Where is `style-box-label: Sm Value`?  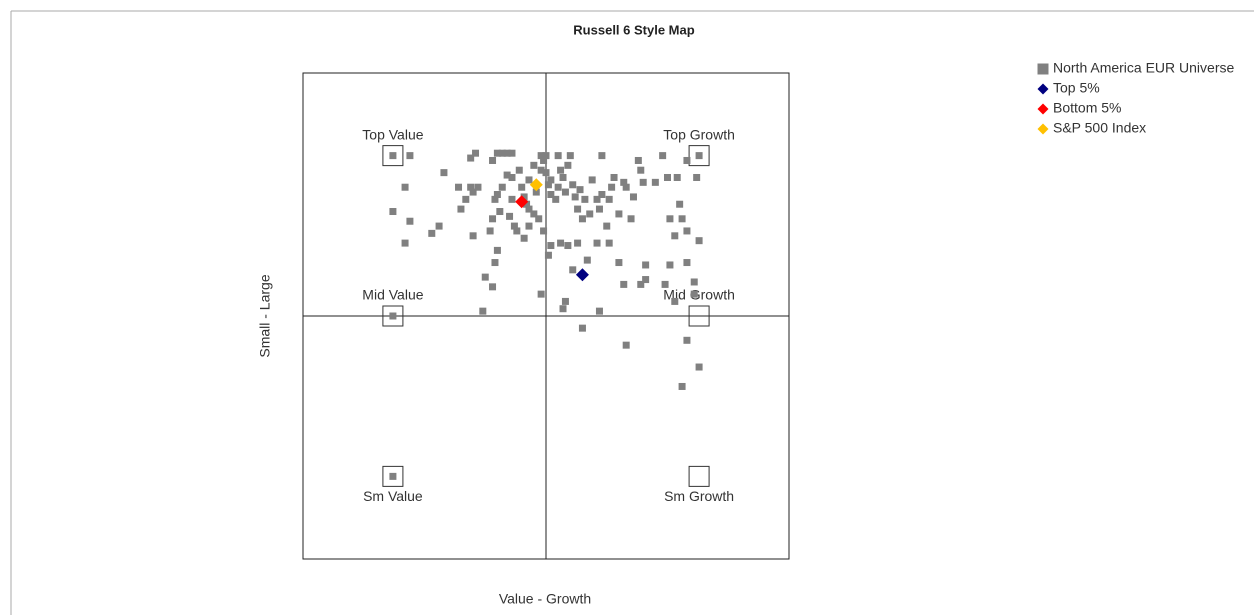
style-box-label: Sm Value is located at coordinates (393, 496).